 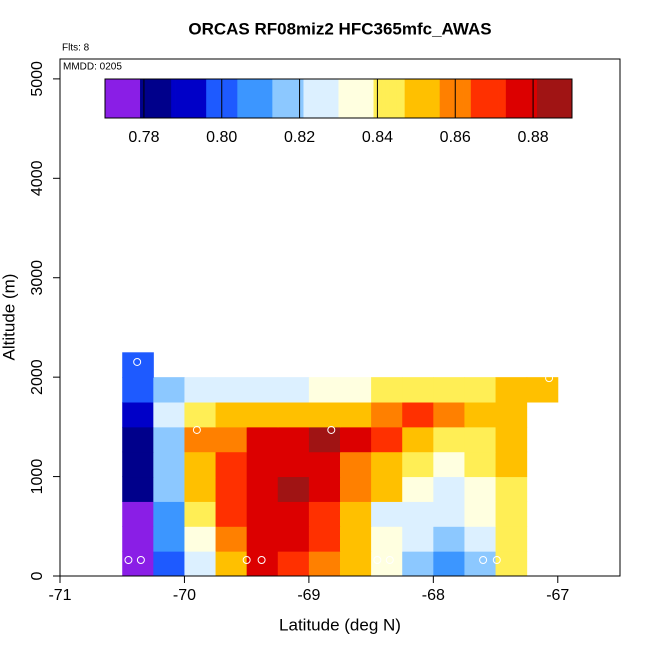 I want to click on colorbar-frame, so click(x=338, y=98).